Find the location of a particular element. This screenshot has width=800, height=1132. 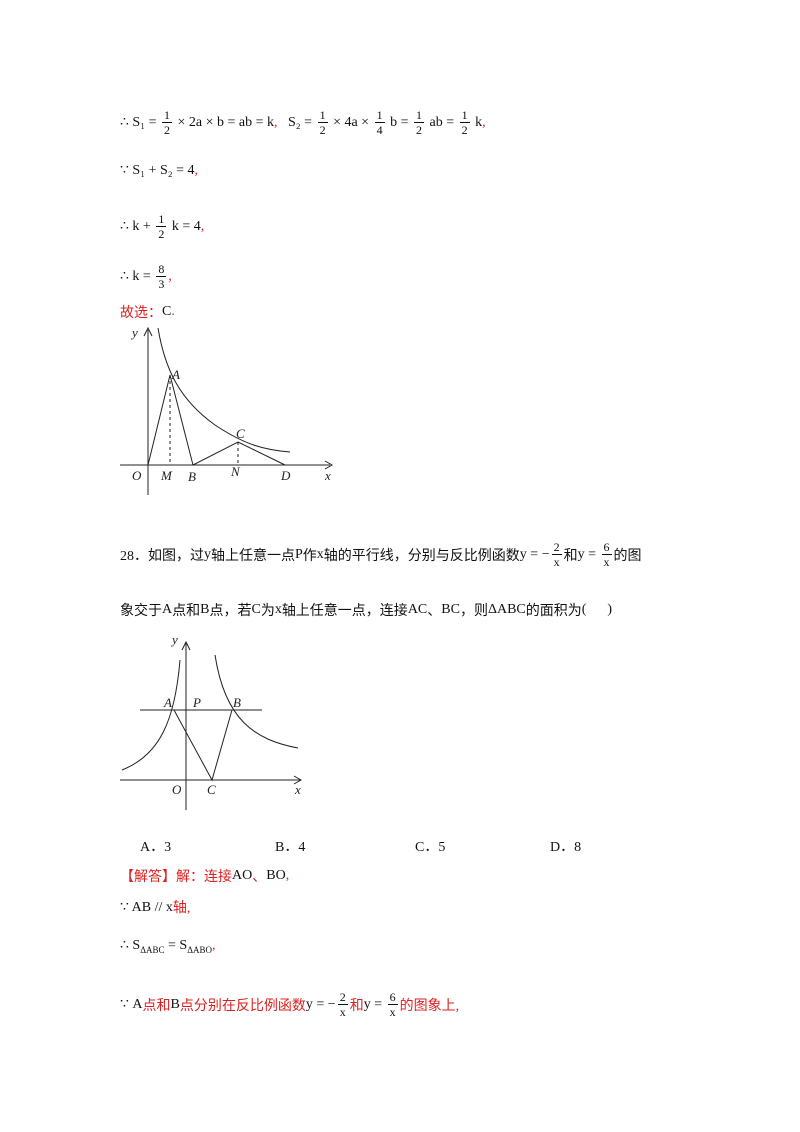

text: ∵ AB // x is located at coordinates (146, 907).